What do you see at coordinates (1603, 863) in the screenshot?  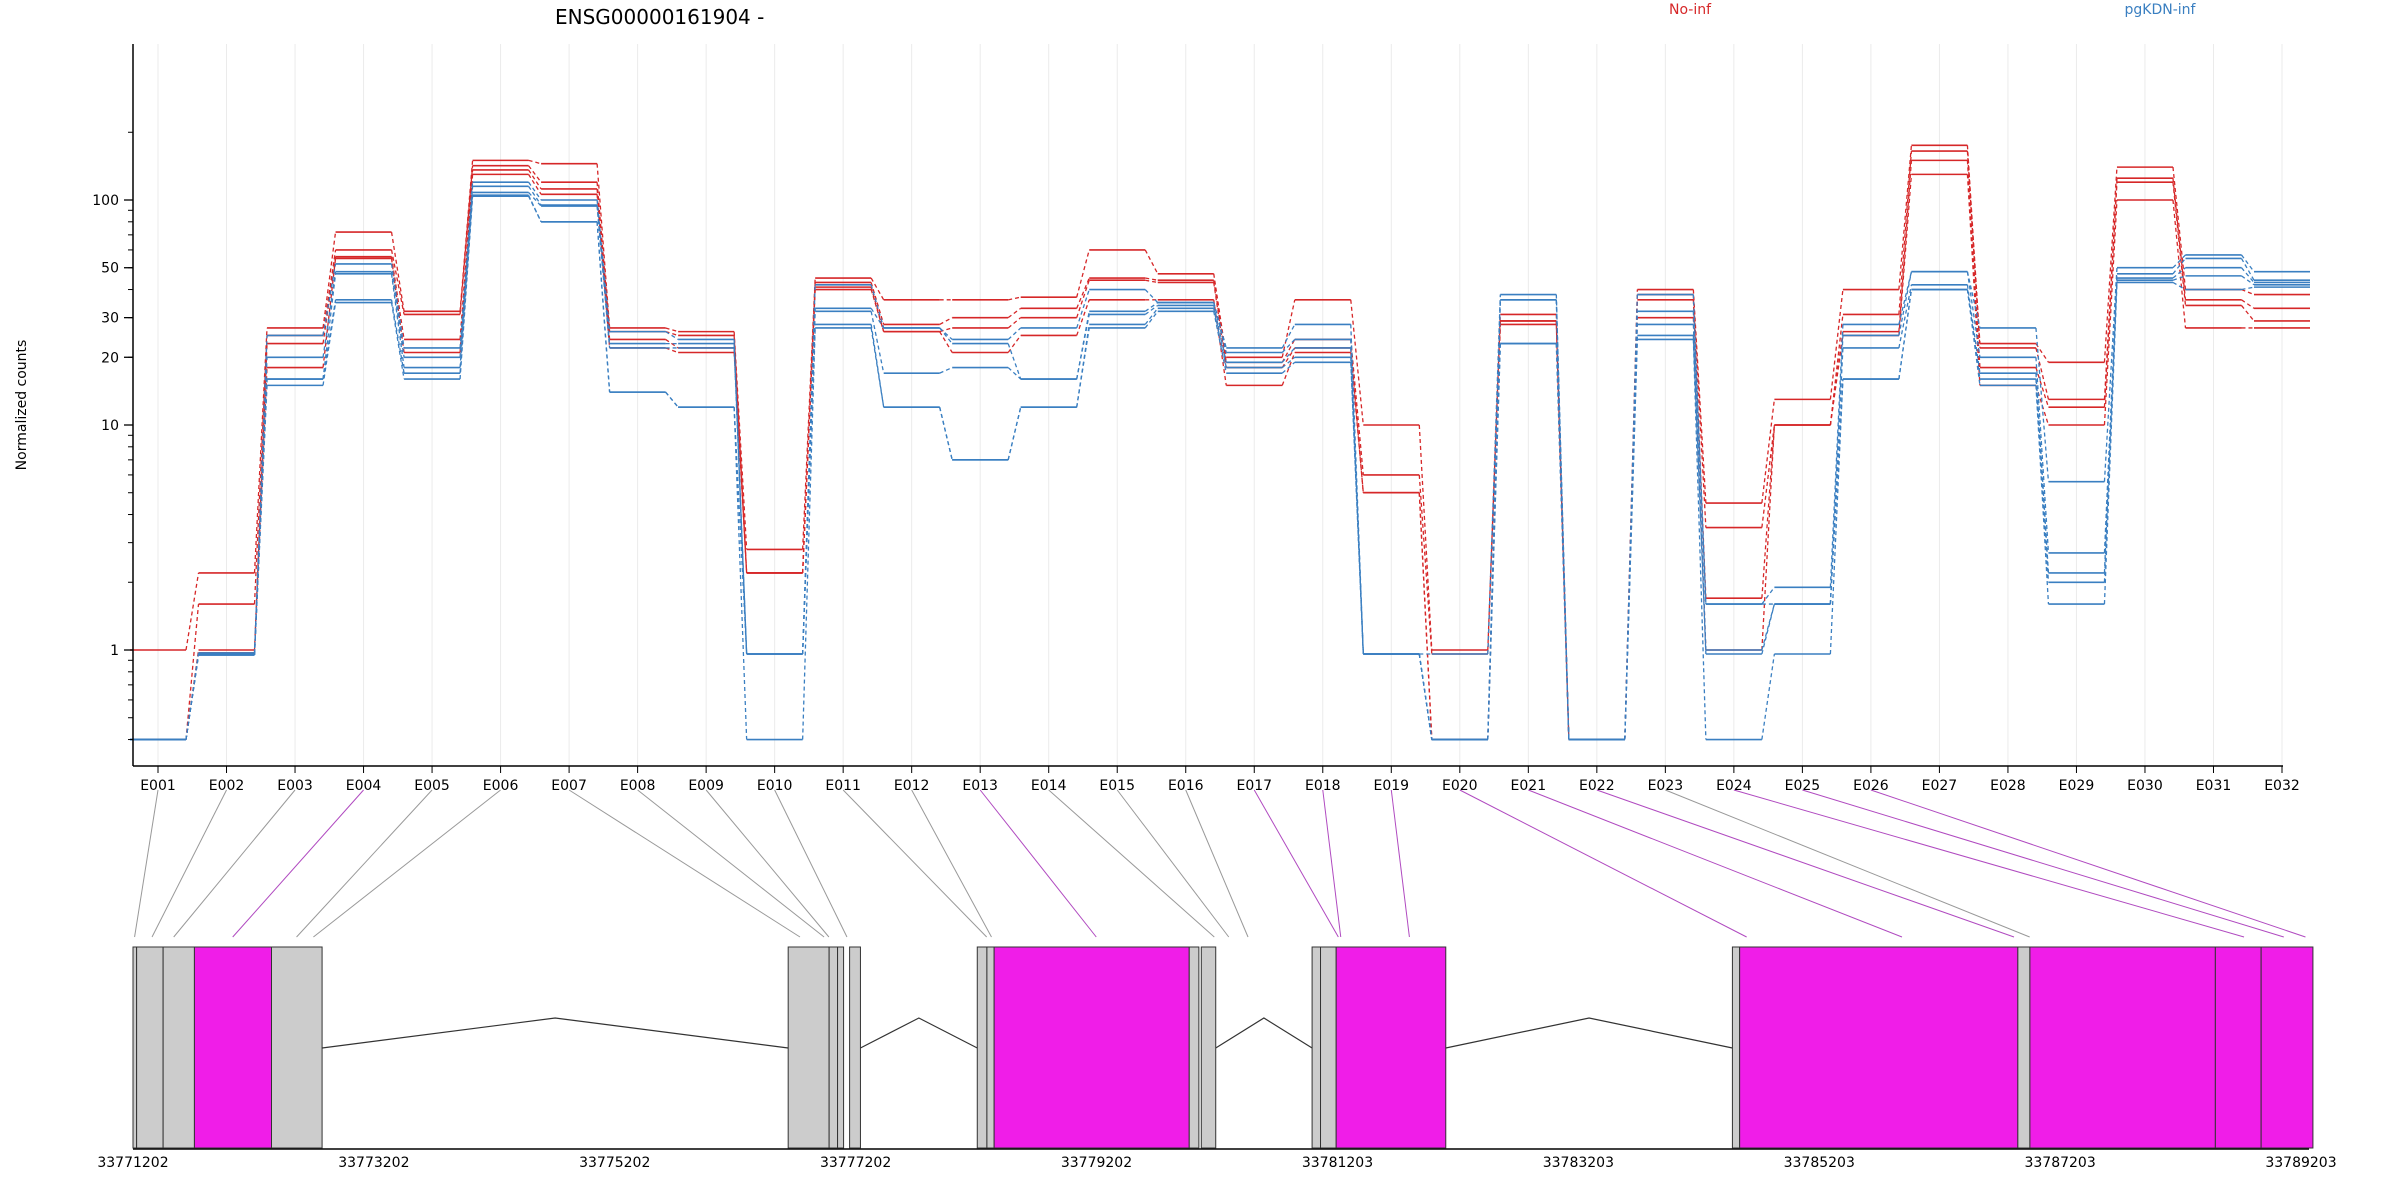 I see `exon-link-e020` at bounding box center [1603, 863].